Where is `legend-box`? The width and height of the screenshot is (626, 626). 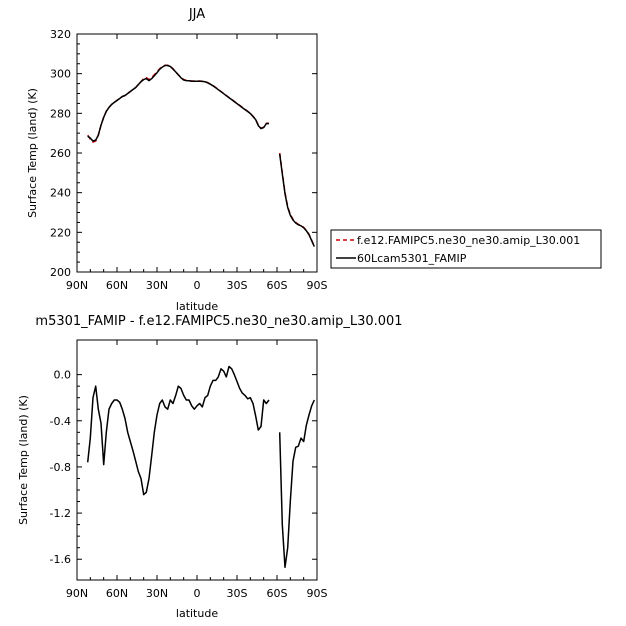 legend-box is located at coordinates (466, 249).